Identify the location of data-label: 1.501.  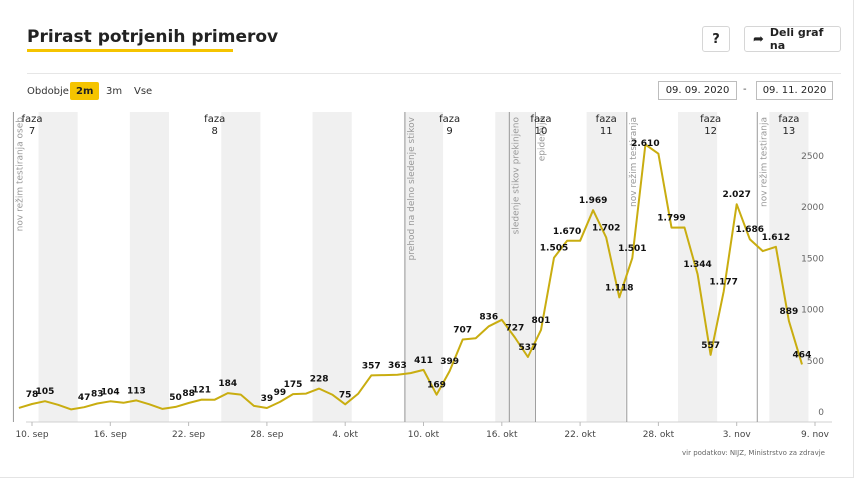
(632, 249).